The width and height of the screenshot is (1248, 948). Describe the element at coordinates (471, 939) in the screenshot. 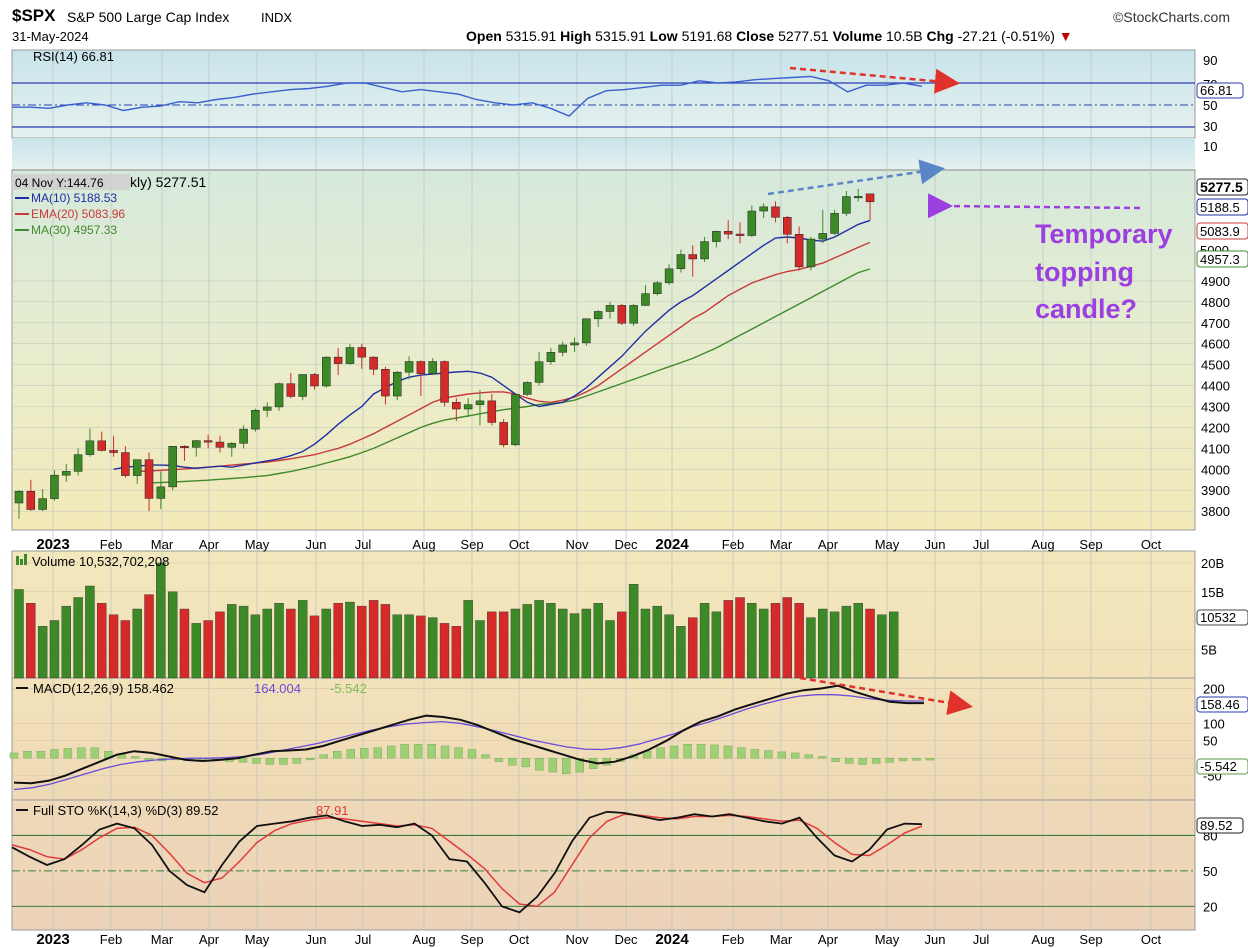

I see `x-tick-label-bottom: Sep` at that location.